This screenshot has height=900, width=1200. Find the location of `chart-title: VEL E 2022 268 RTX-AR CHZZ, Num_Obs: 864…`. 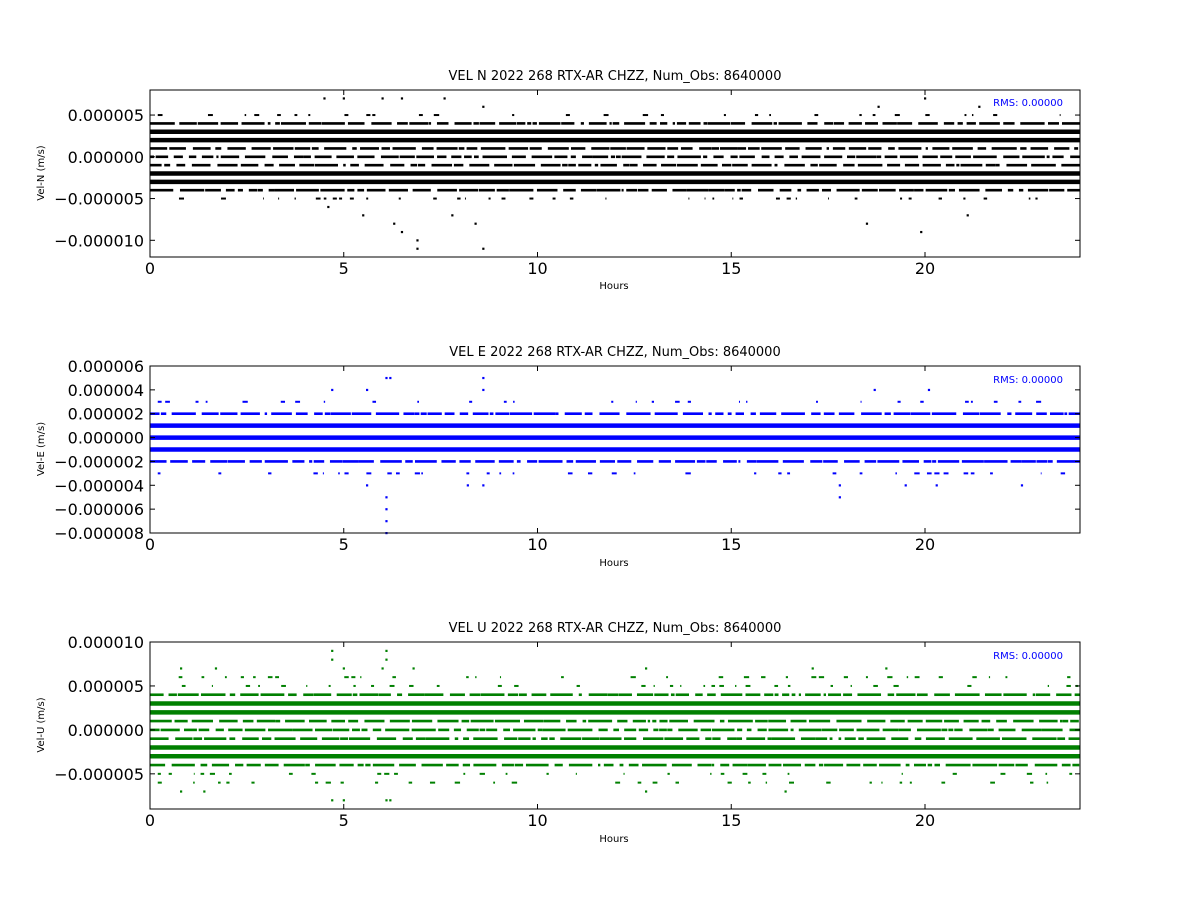

chart-title: VEL E 2022 268 RTX-AR CHZZ, Num_Obs: 864… is located at coordinates (614, 352).